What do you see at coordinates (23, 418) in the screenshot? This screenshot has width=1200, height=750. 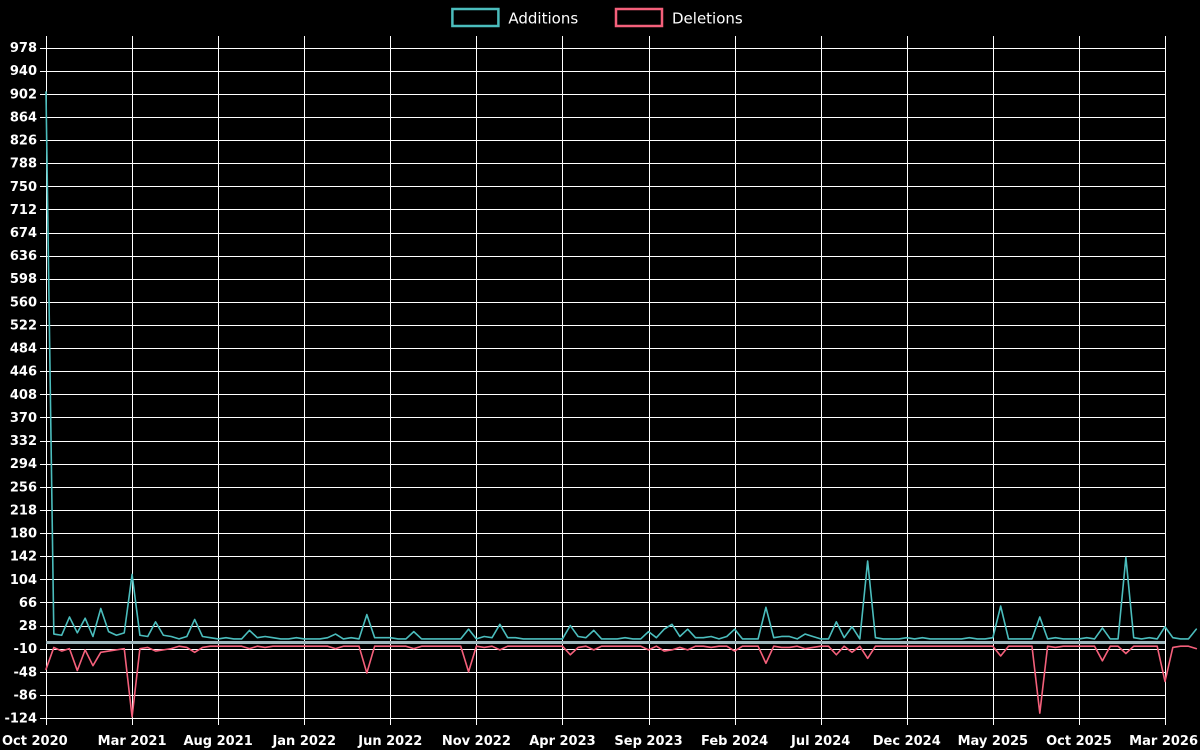 I see `y-tick-label: 370` at bounding box center [23, 418].